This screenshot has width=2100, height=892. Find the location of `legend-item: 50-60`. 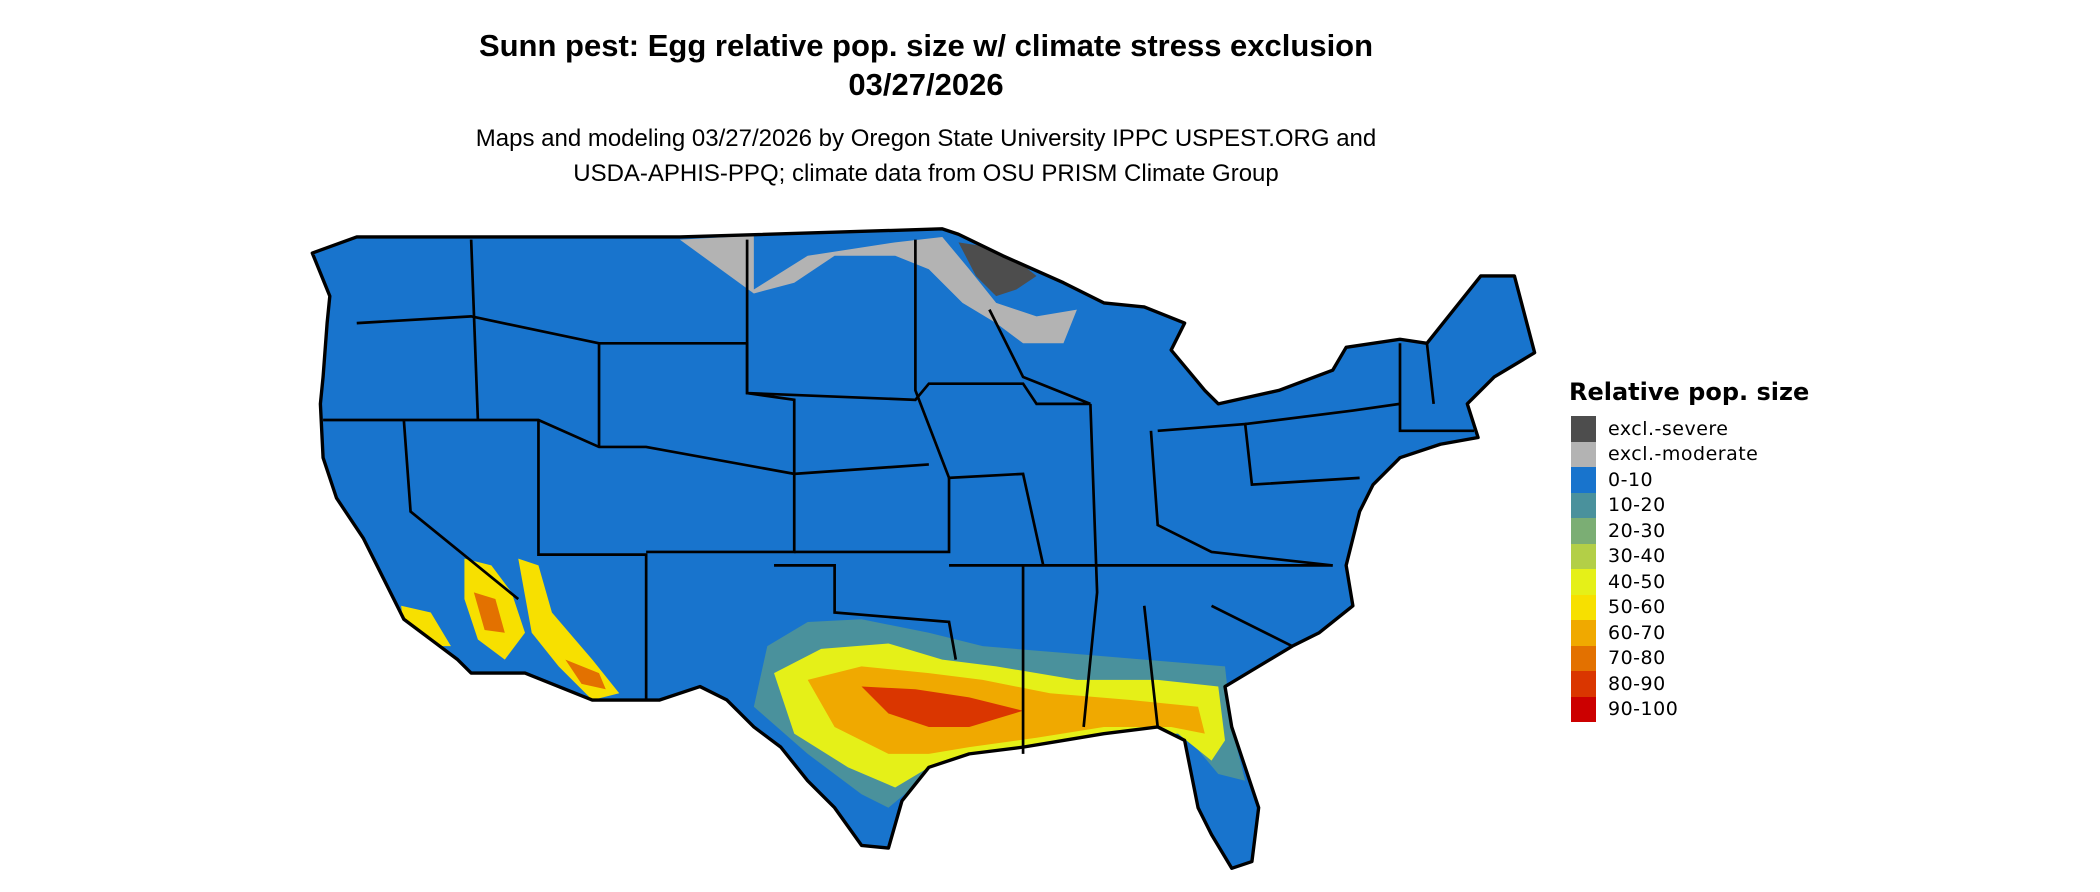

legend-item: 50-60 is located at coordinates (1690, 607).